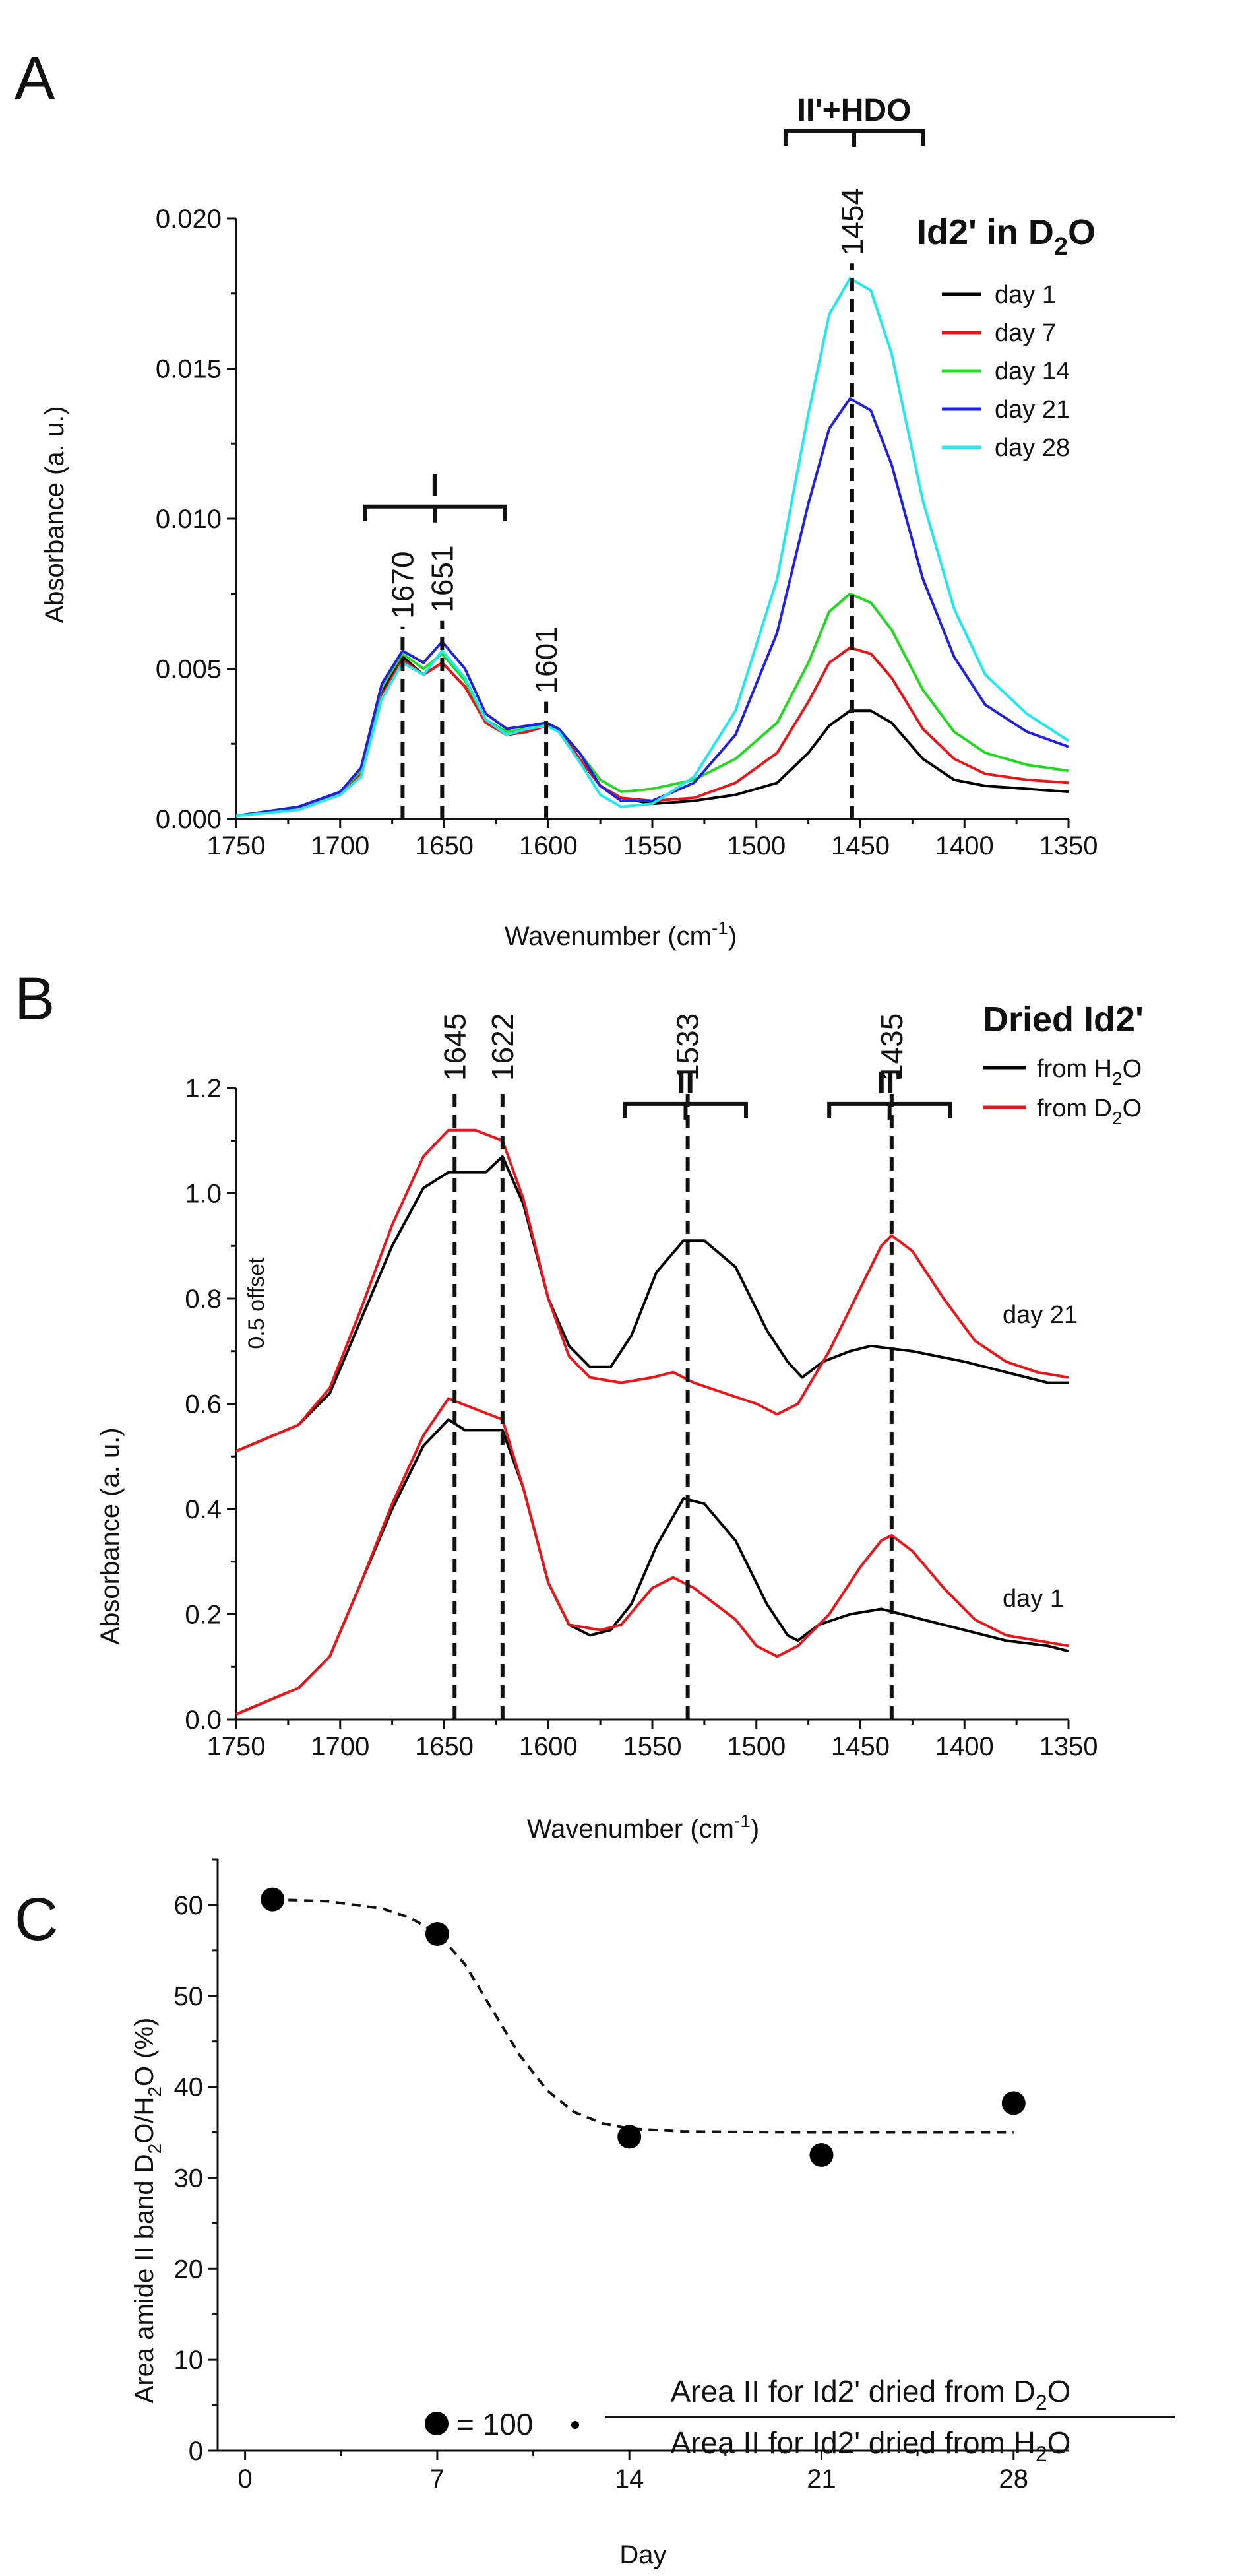  Describe the element at coordinates (402, 584) in the screenshot. I see `panel-a-peak-label-1670: 1670` at that location.